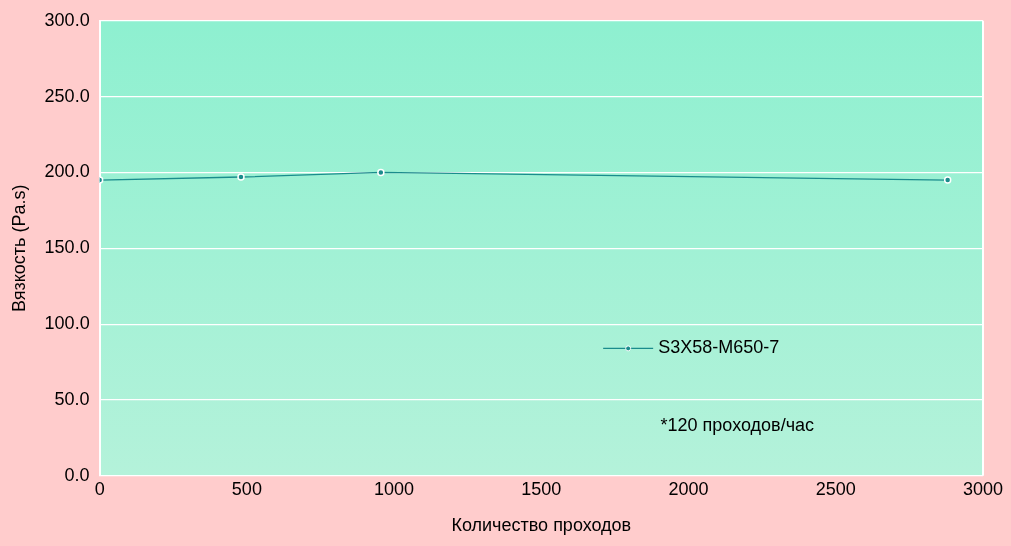  I want to click on y-tick-label: 300.0, so click(67, 19).